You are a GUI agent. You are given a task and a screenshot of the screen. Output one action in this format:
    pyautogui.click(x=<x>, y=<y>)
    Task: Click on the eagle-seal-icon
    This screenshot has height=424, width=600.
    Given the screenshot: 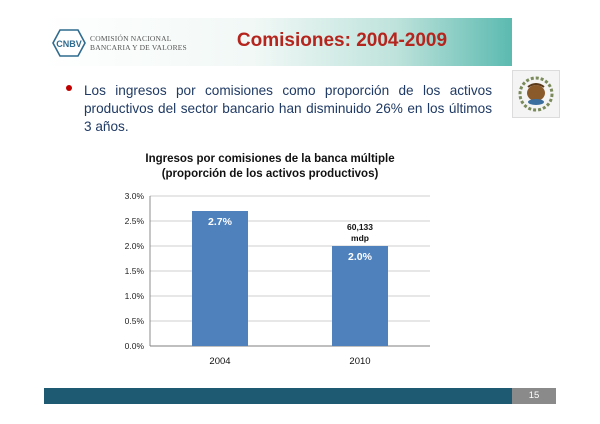 What is the action you would take?
    pyautogui.click(x=536, y=94)
    